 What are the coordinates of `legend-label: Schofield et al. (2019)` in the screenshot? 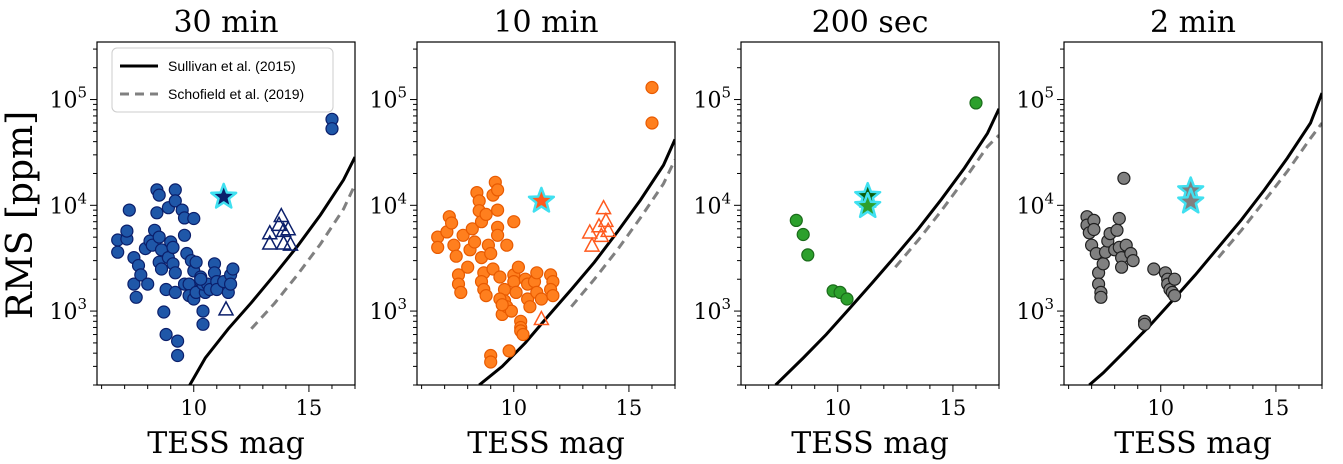 It's located at (236, 94).